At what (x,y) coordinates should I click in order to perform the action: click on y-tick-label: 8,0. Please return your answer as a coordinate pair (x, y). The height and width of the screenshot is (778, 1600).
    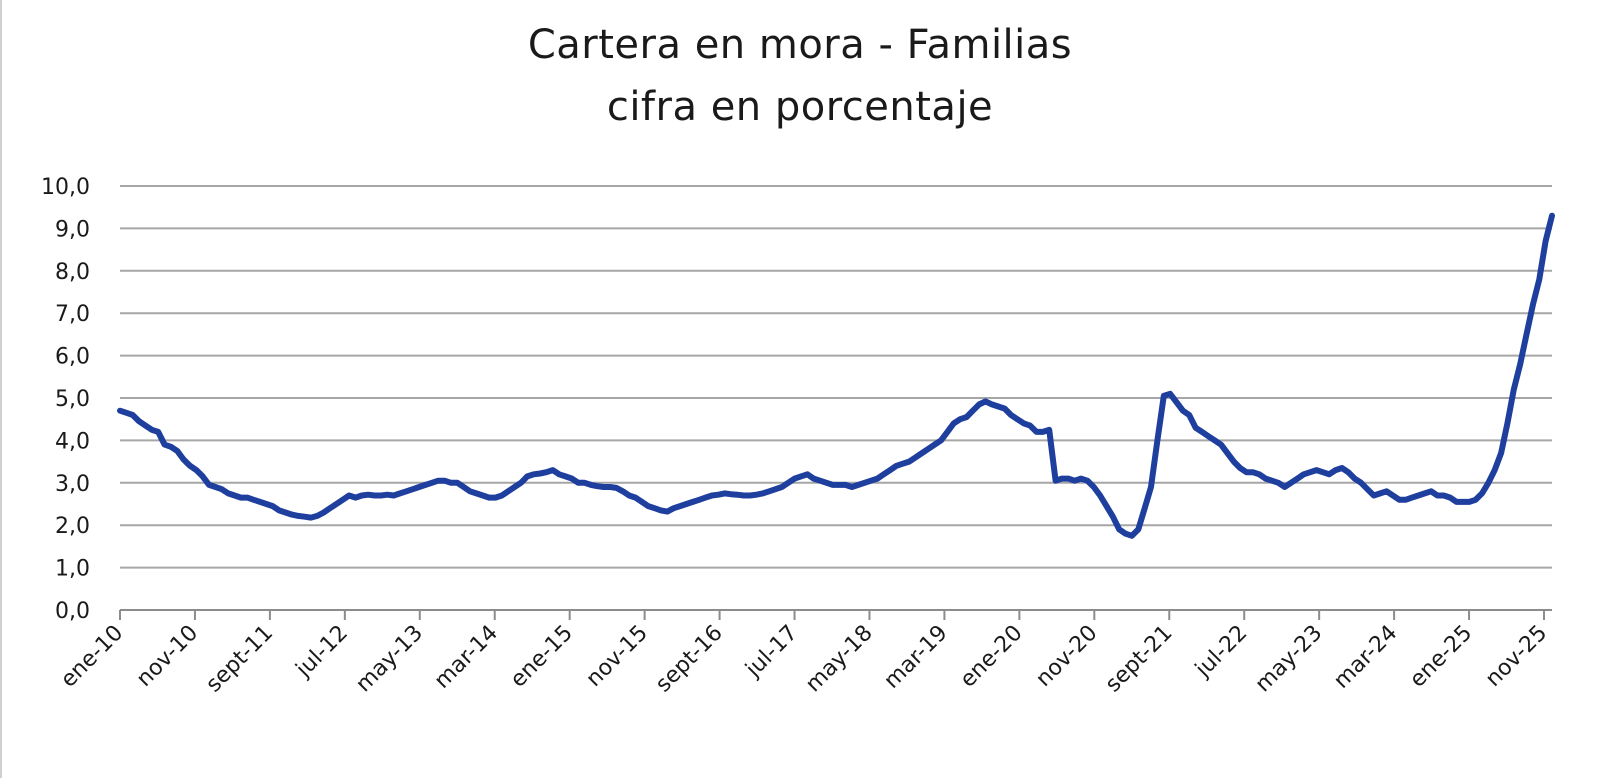
    Looking at the image, I should click on (72, 272).